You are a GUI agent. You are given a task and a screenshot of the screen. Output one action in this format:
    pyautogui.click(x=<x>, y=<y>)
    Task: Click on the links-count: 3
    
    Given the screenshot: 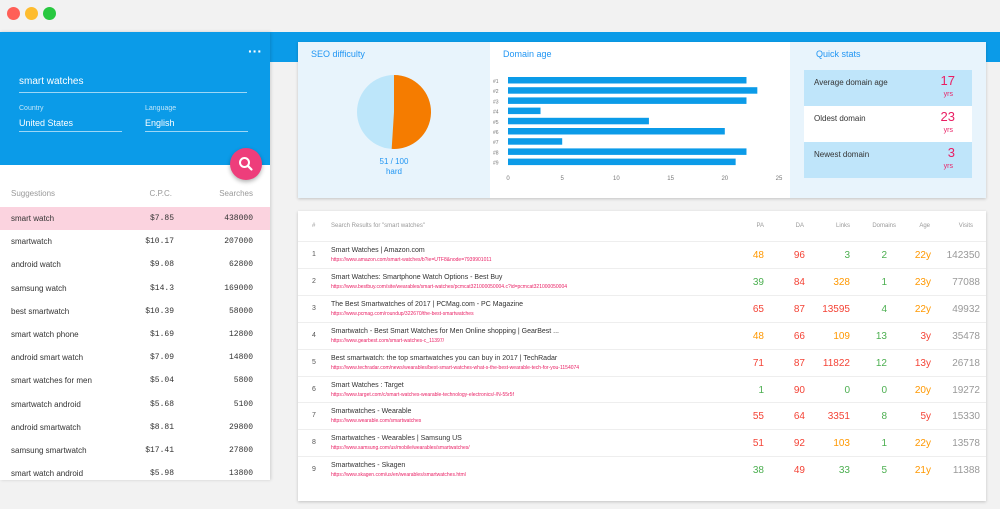 What is the action you would take?
    pyautogui.click(x=847, y=255)
    